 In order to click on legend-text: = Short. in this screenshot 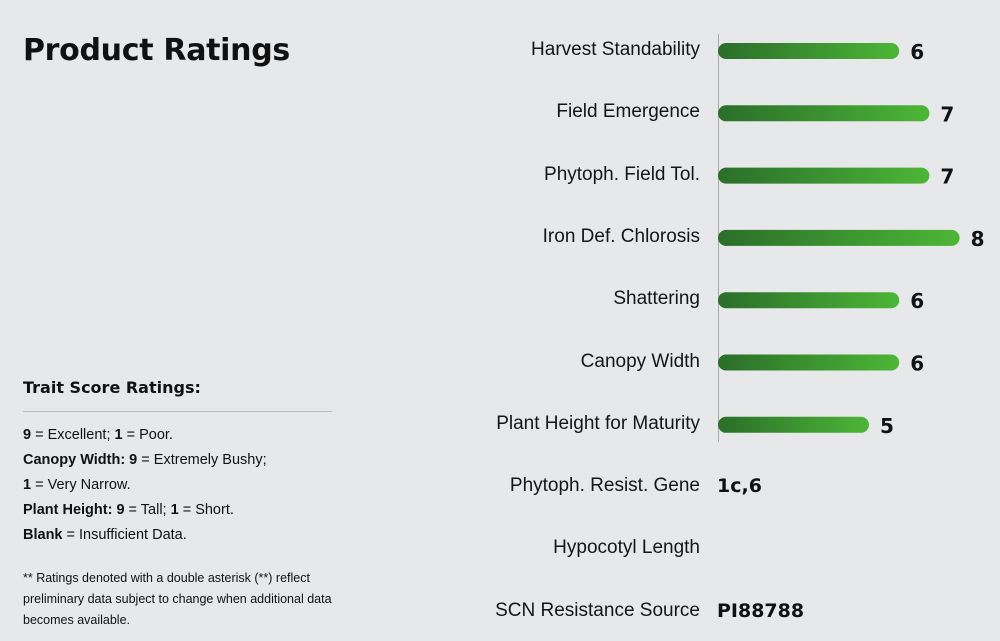, I will do `click(206, 510)`.